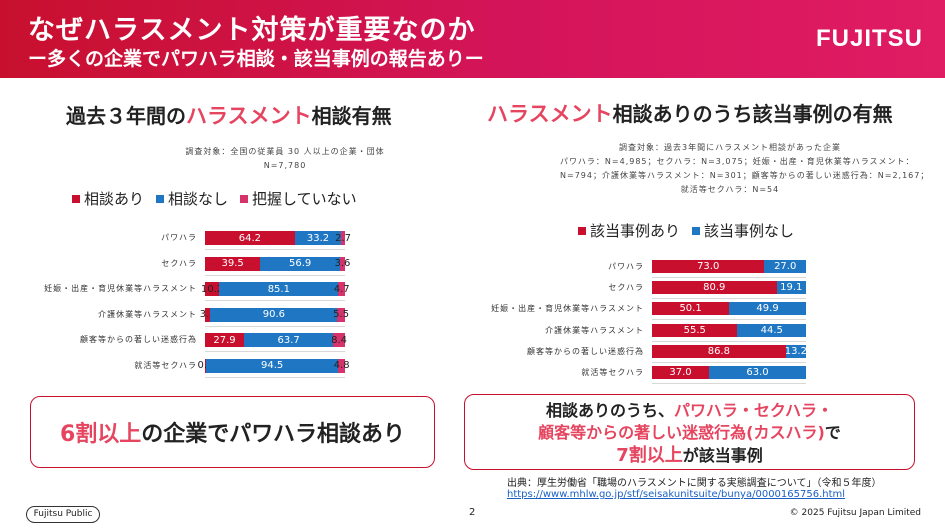 The width and height of the screenshot is (945, 530). What do you see at coordinates (550, 114) in the screenshot?
I see `right-title-highlight: ハラスメント` at bounding box center [550, 114].